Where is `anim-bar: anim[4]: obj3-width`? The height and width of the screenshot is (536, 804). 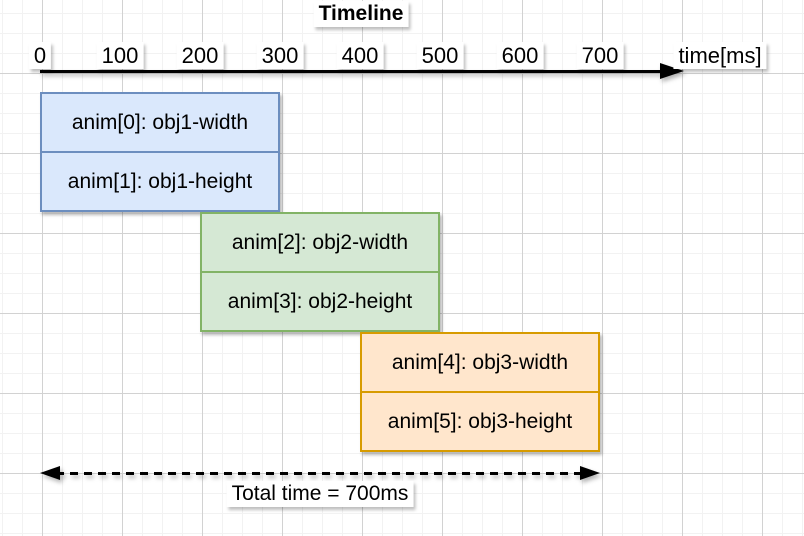 anim-bar: anim[4]: obj3-width is located at coordinates (480, 362).